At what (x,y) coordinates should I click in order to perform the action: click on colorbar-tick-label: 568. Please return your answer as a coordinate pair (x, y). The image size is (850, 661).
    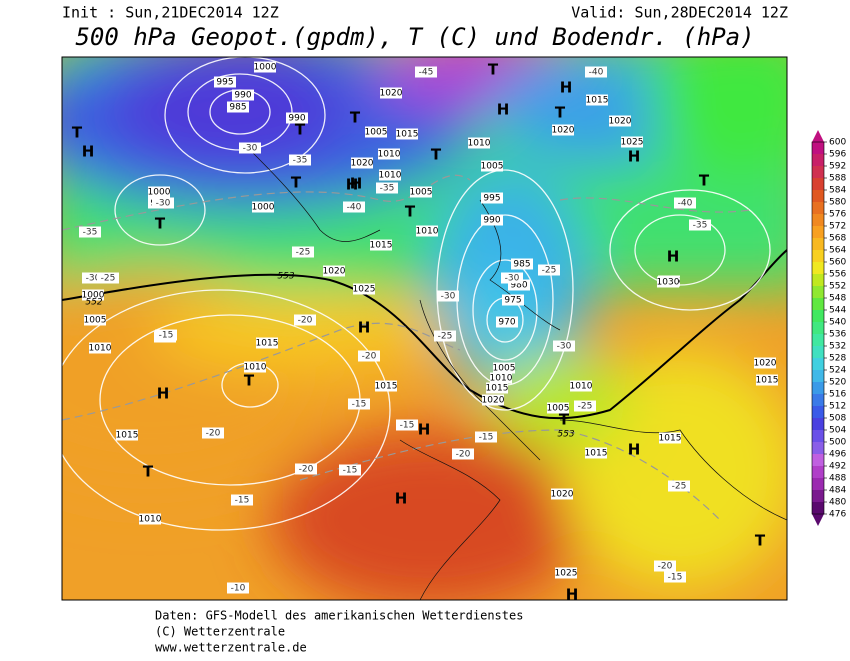
    Looking at the image, I should click on (837, 239).